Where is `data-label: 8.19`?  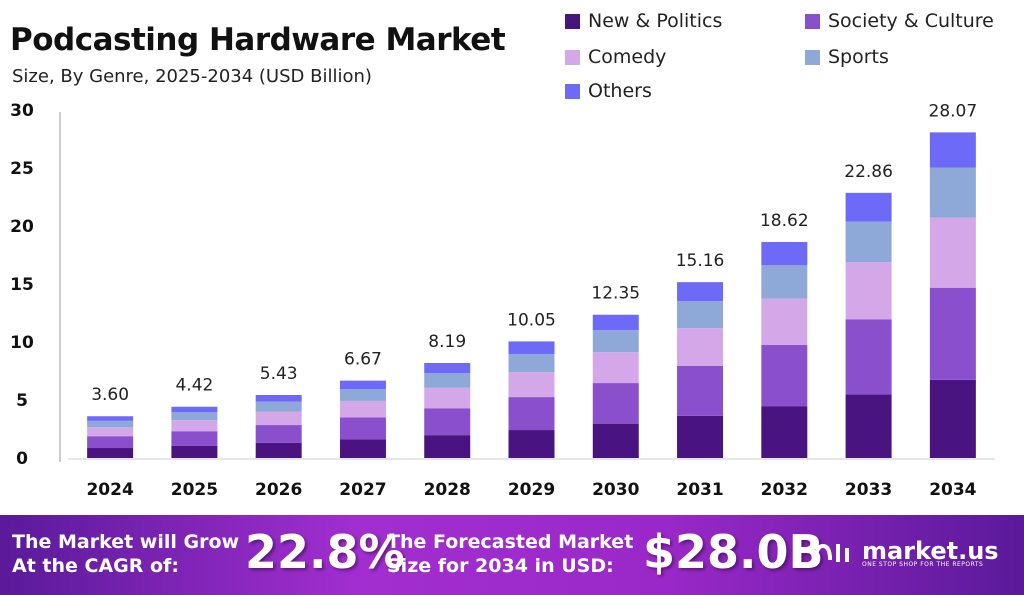 data-label: 8.19 is located at coordinates (447, 342).